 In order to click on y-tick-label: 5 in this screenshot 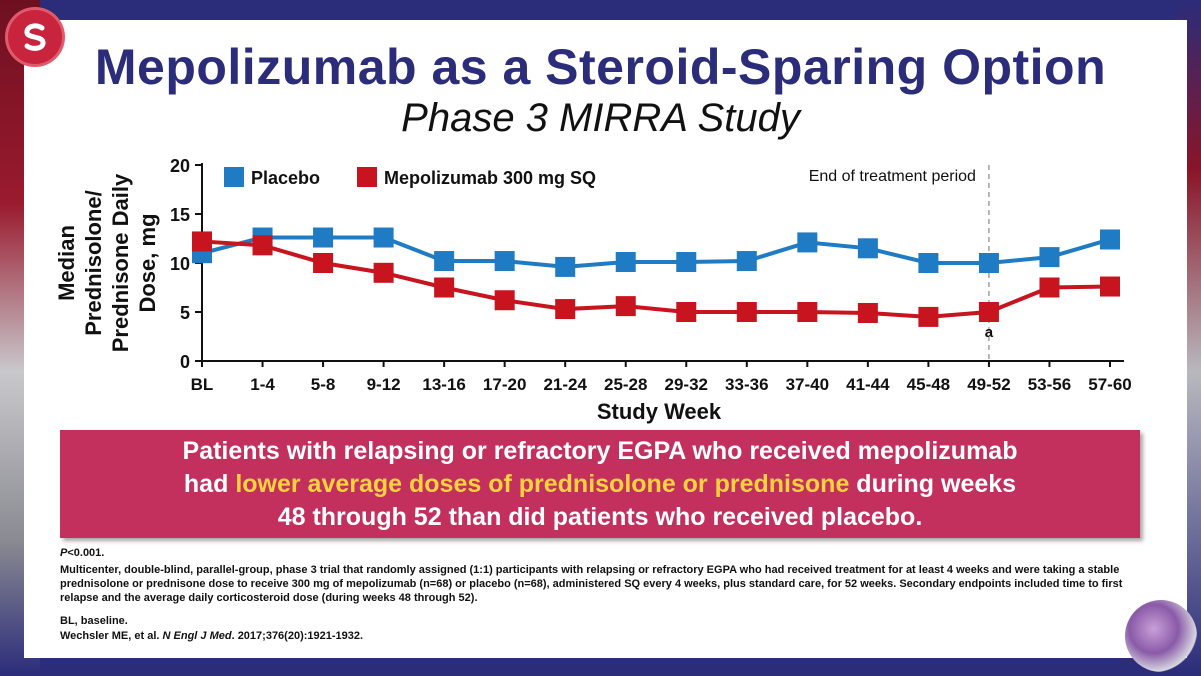, I will do `click(185, 313)`.